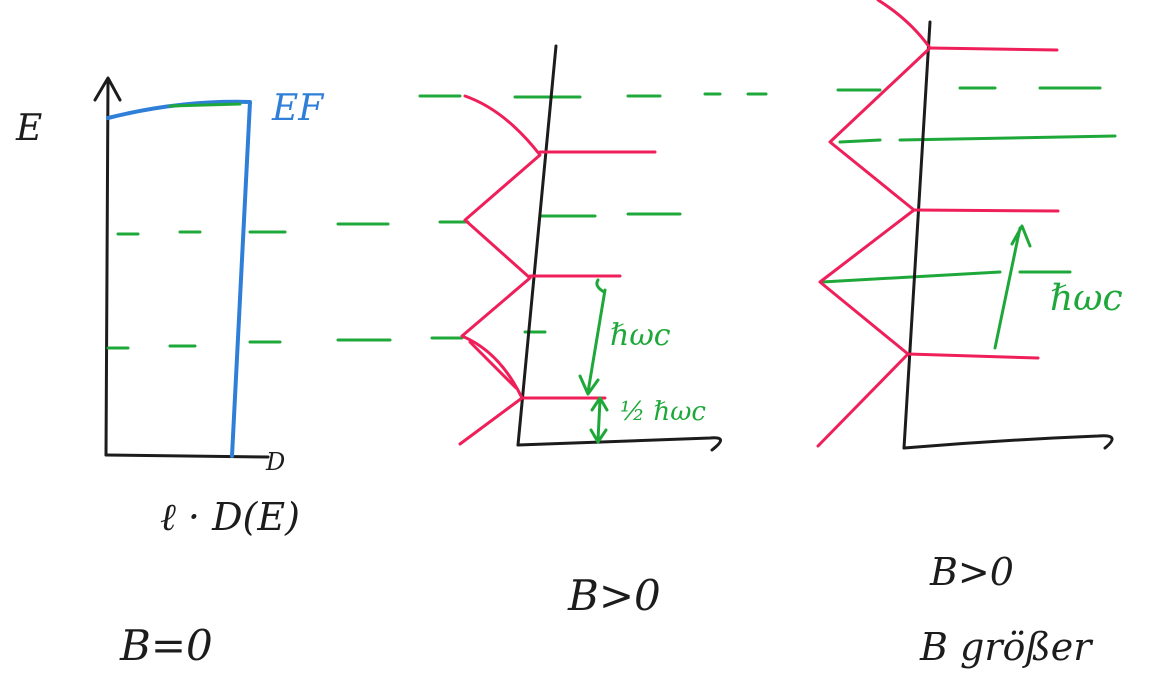 The height and width of the screenshot is (686, 1161). I want to click on landau-dos-curve, so click(500, 270).